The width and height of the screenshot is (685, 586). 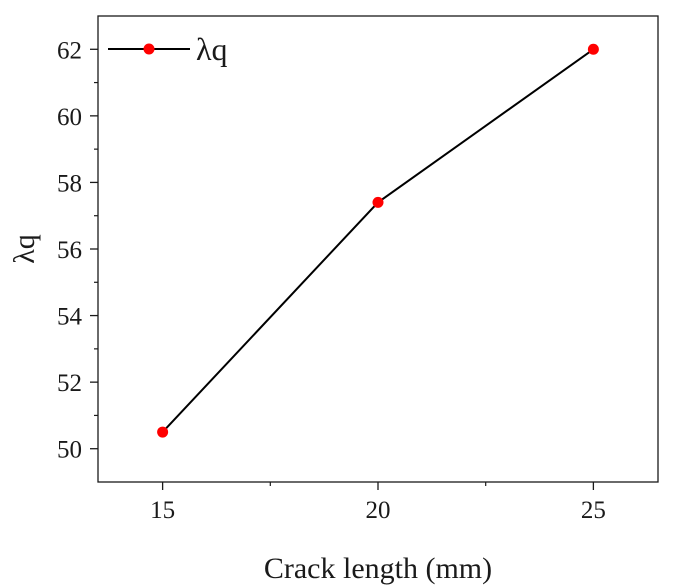 What do you see at coordinates (593, 510) in the screenshot?
I see `x-tick-label: 25` at bounding box center [593, 510].